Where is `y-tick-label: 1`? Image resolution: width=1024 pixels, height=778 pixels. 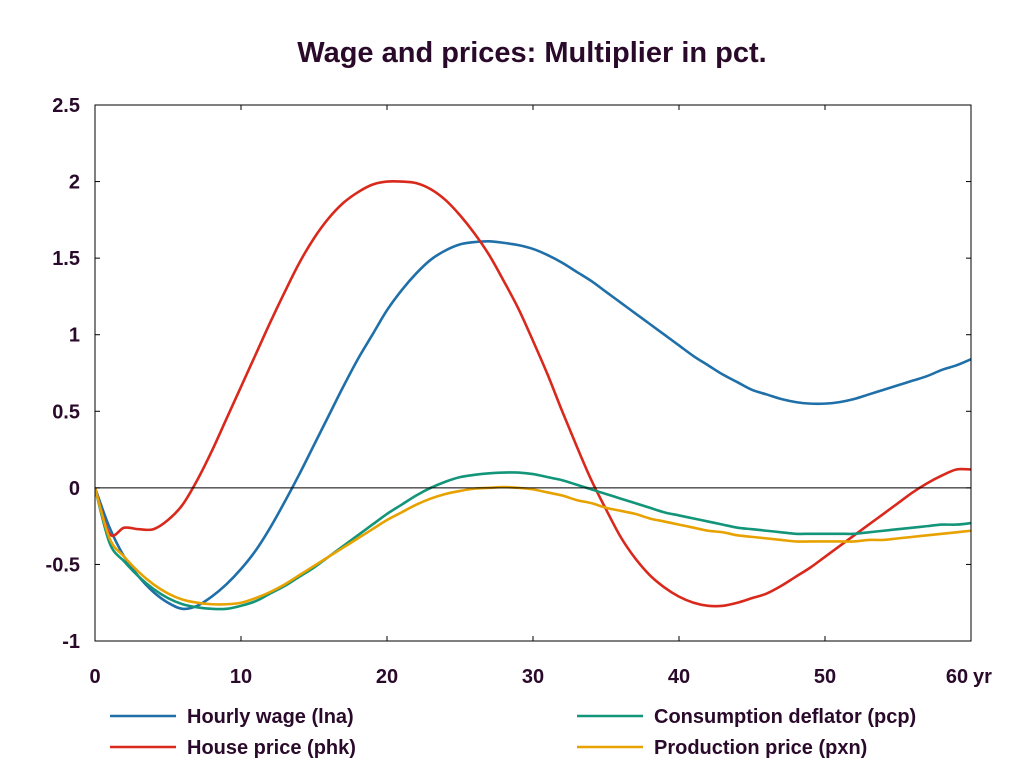 y-tick-label: 1 is located at coordinates (74, 336).